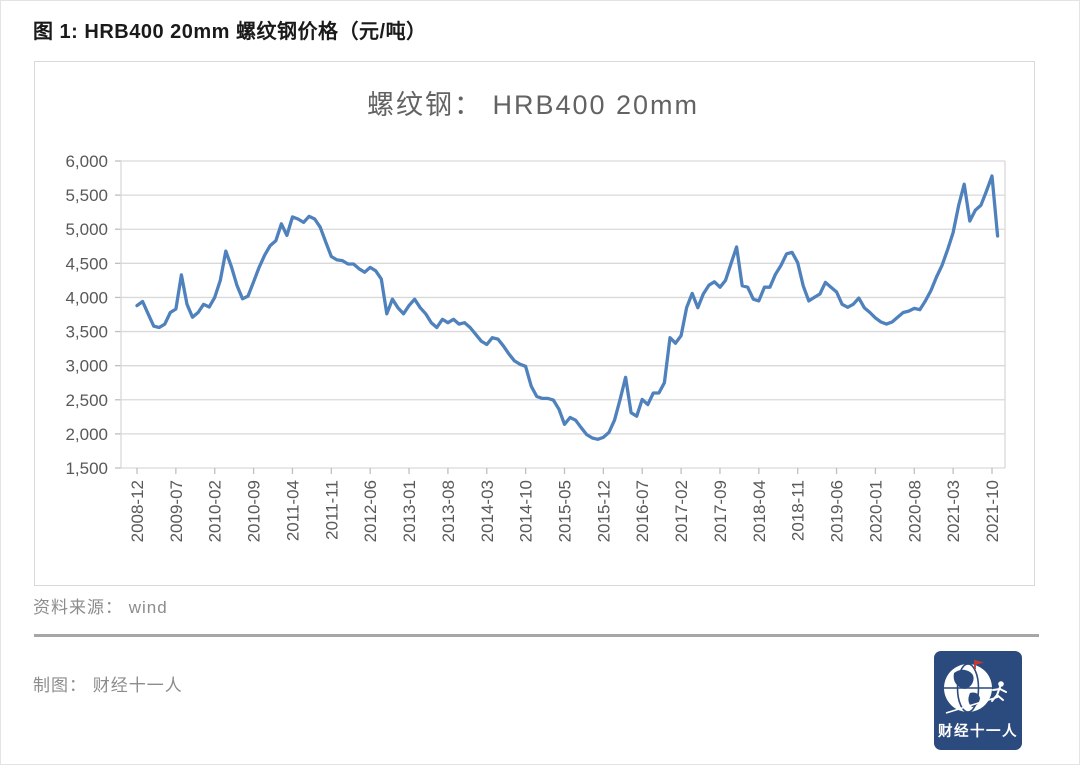 Image resolution: width=1080 pixels, height=765 pixels. Describe the element at coordinates (108, 685) in the screenshot. I see `credit-attribution: 制图： 财经十一人` at that location.